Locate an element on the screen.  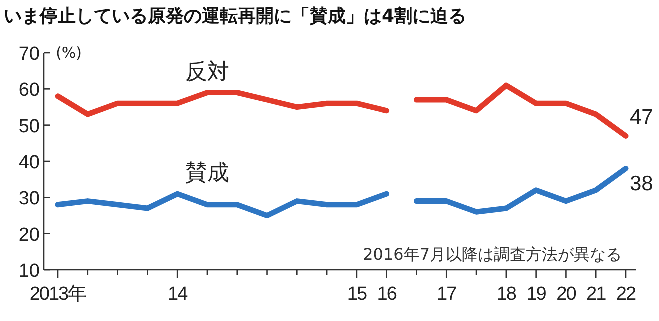
x-tick-label: 16 is located at coordinates (387, 294).